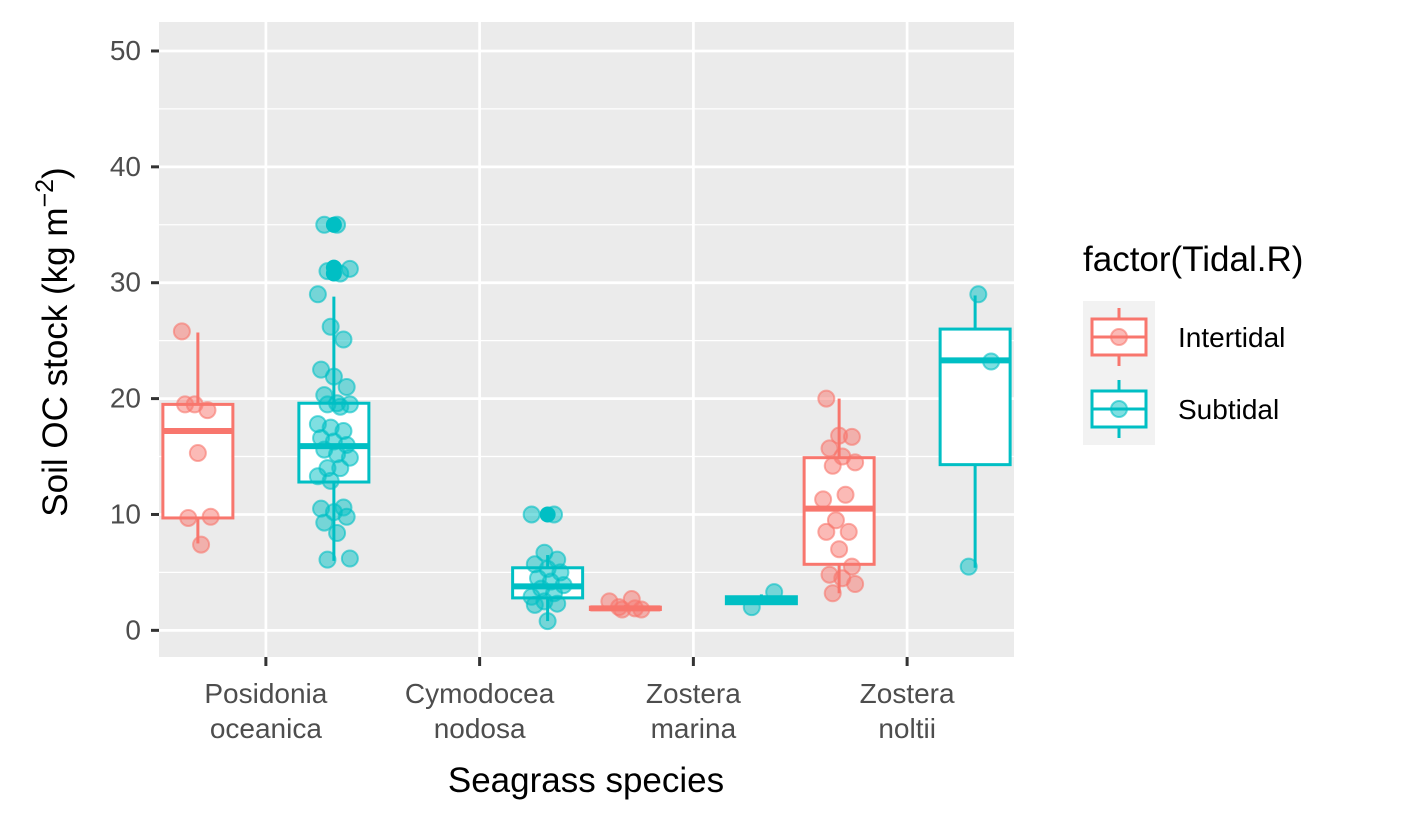 Image resolution: width=1417 pixels, height=831 pixels. I want to click on y-tick-label: 20, so click(125, 398).